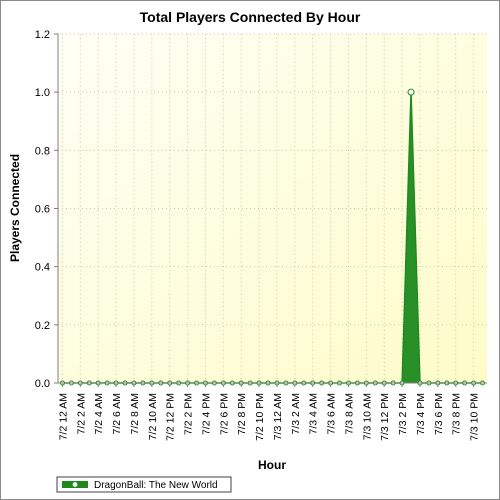 The image size is (500, 500). I want to click on x-tick-label: 7/3 4 PM, so click(421, 414).